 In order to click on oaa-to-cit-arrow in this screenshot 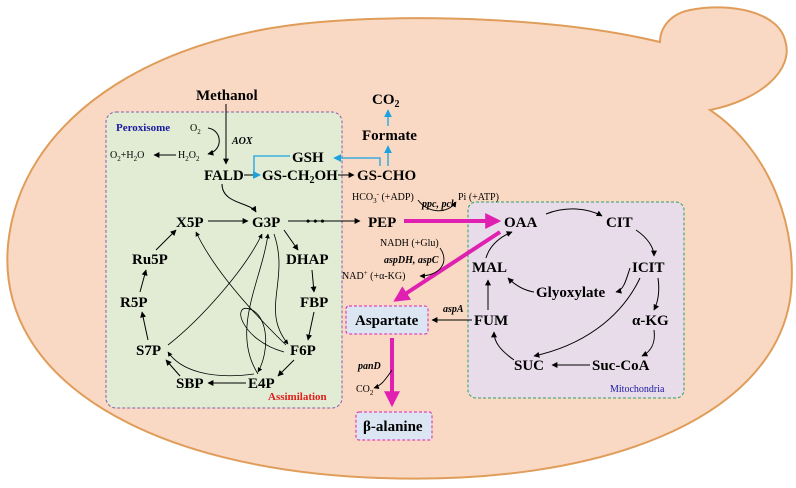, I will do `click(574, 212)`.